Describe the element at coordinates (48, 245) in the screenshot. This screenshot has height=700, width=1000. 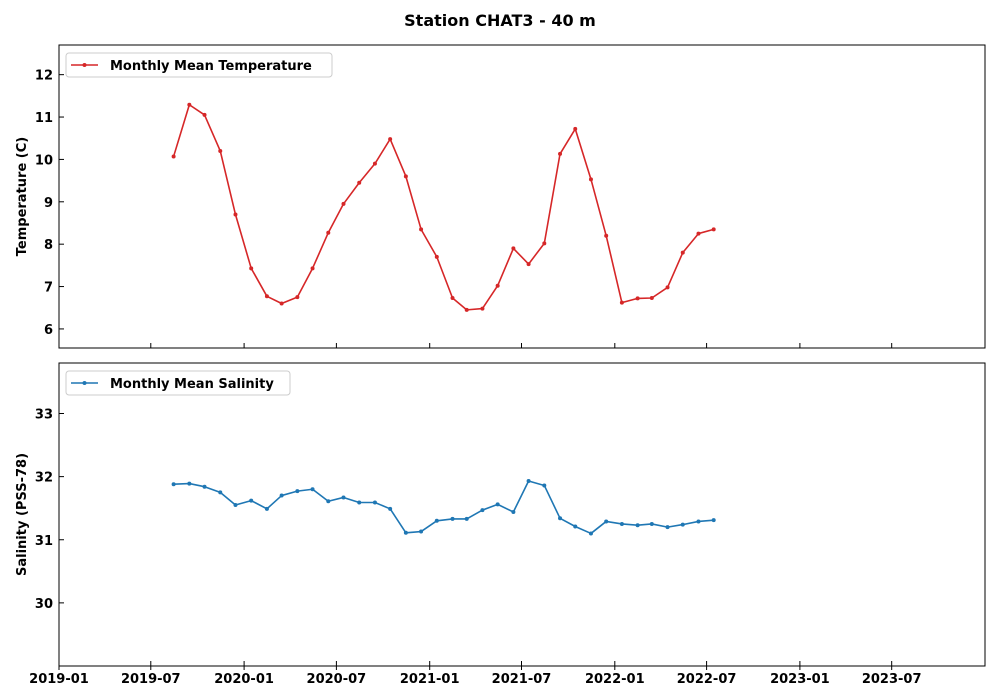
I see `y-tick-label: 8` at that location.